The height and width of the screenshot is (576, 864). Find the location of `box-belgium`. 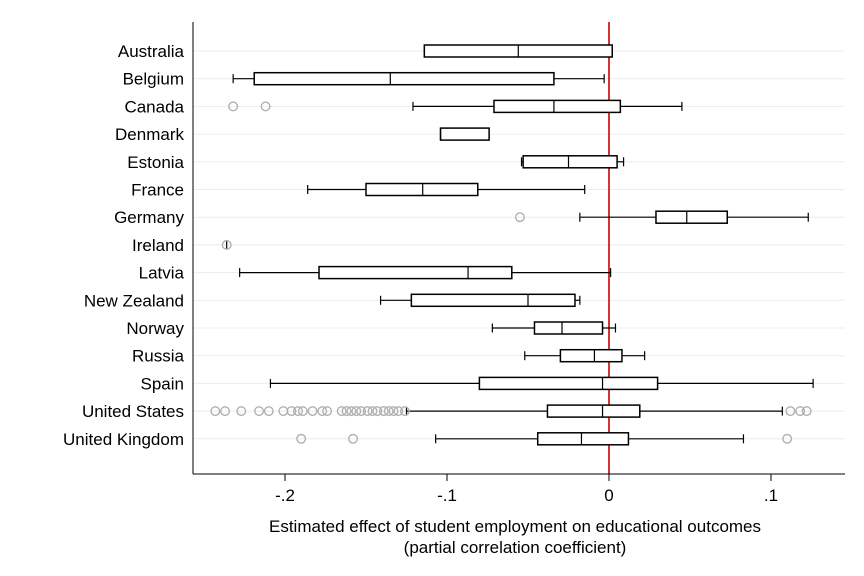

box-belgium is located at coordinates (418, 78).